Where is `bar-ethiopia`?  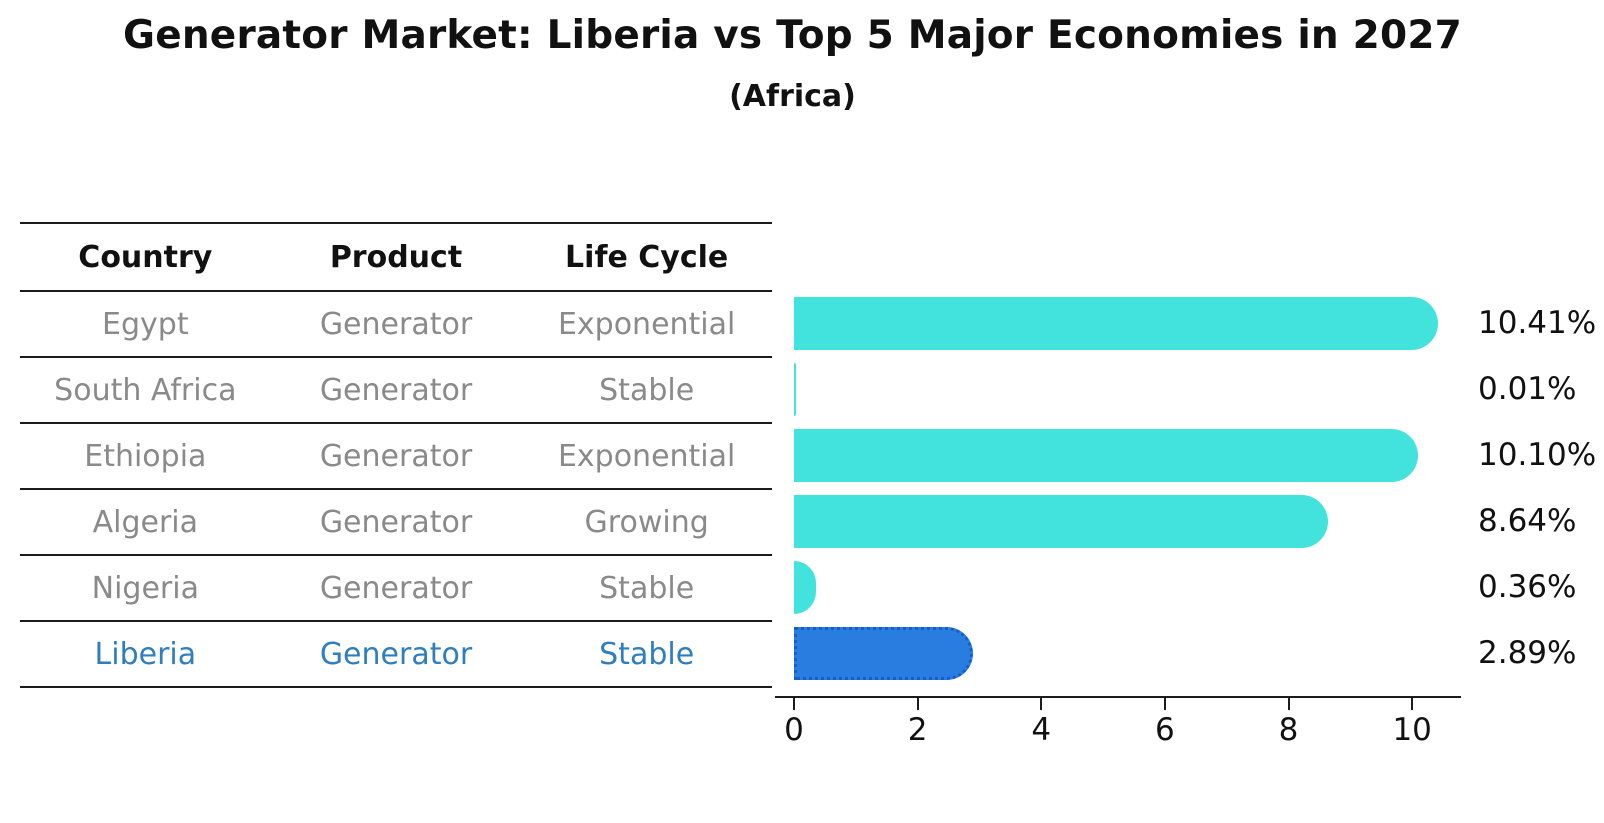 bar-ethiopia is located at coordinates (1106, 455).